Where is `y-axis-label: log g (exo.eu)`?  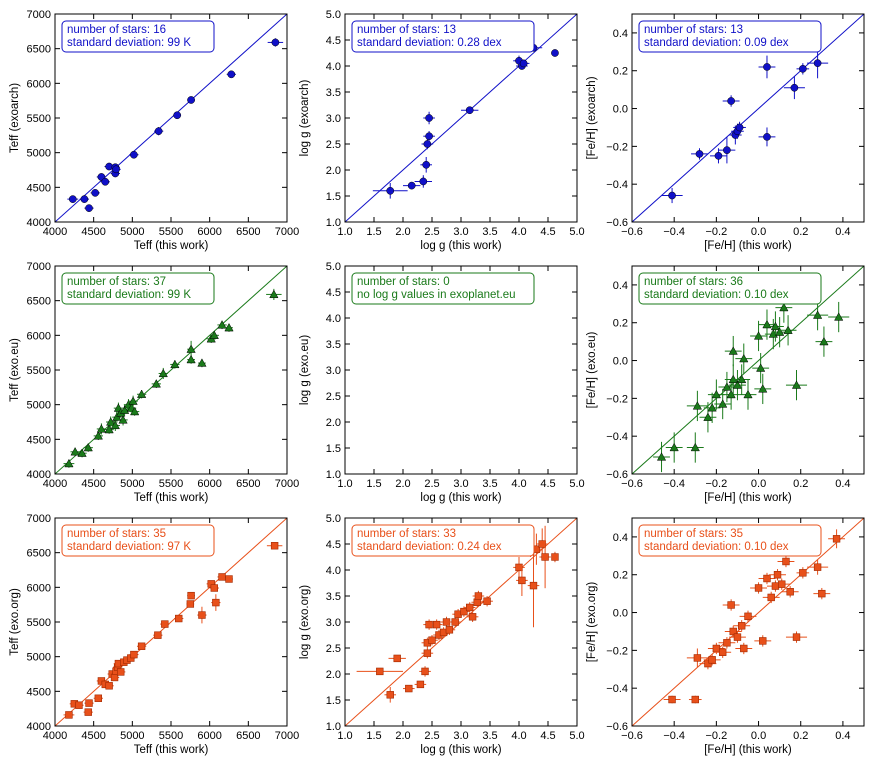
y-axis-label: log g (exo.eu) is located at coordinates (305, 370).